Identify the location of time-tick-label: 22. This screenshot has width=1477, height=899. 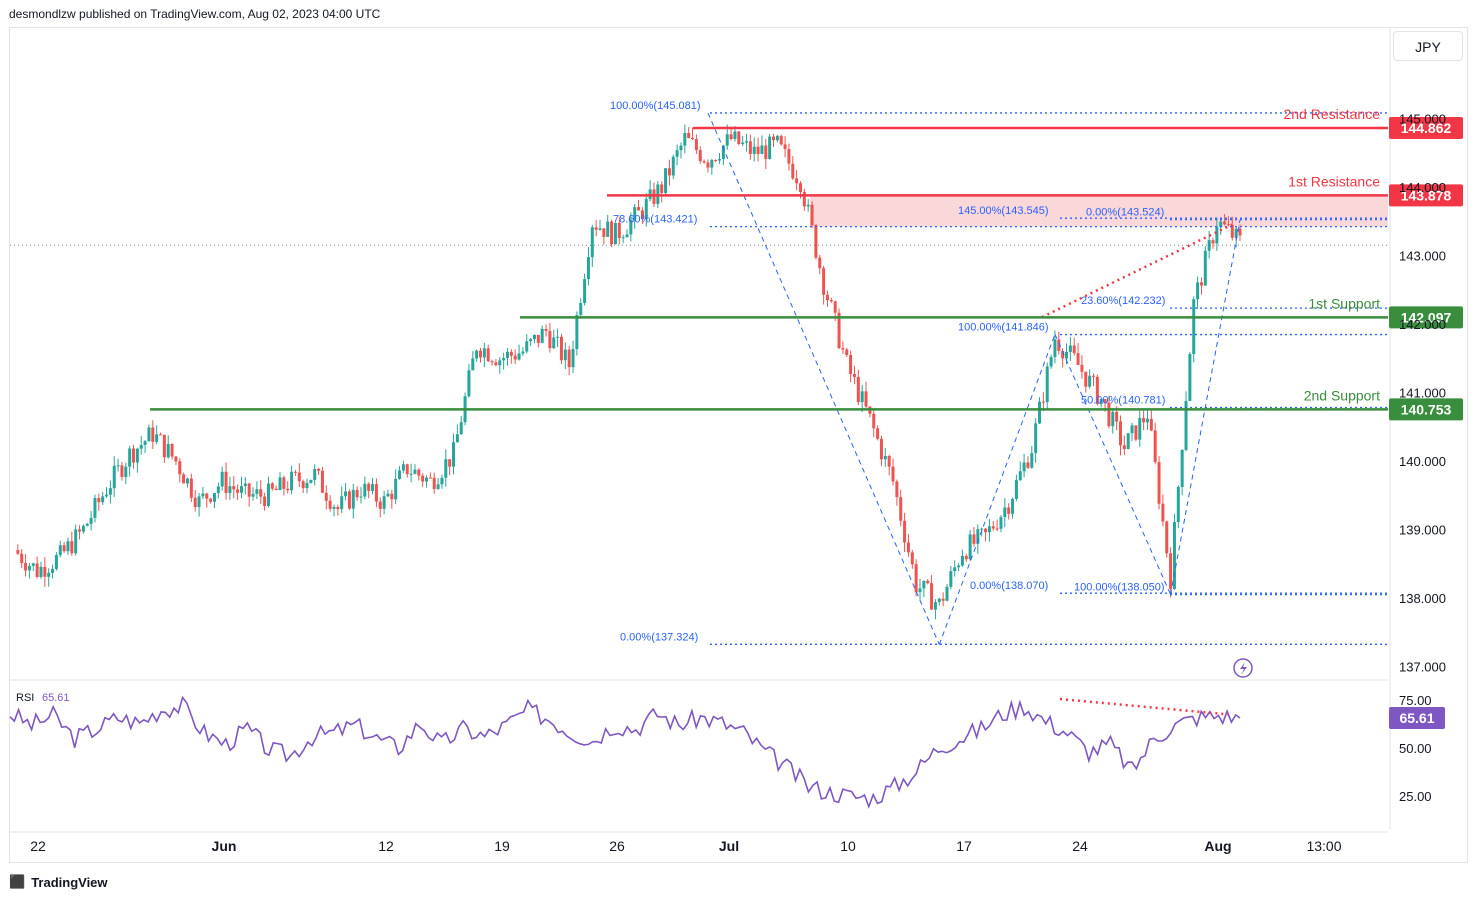
(38, 846).